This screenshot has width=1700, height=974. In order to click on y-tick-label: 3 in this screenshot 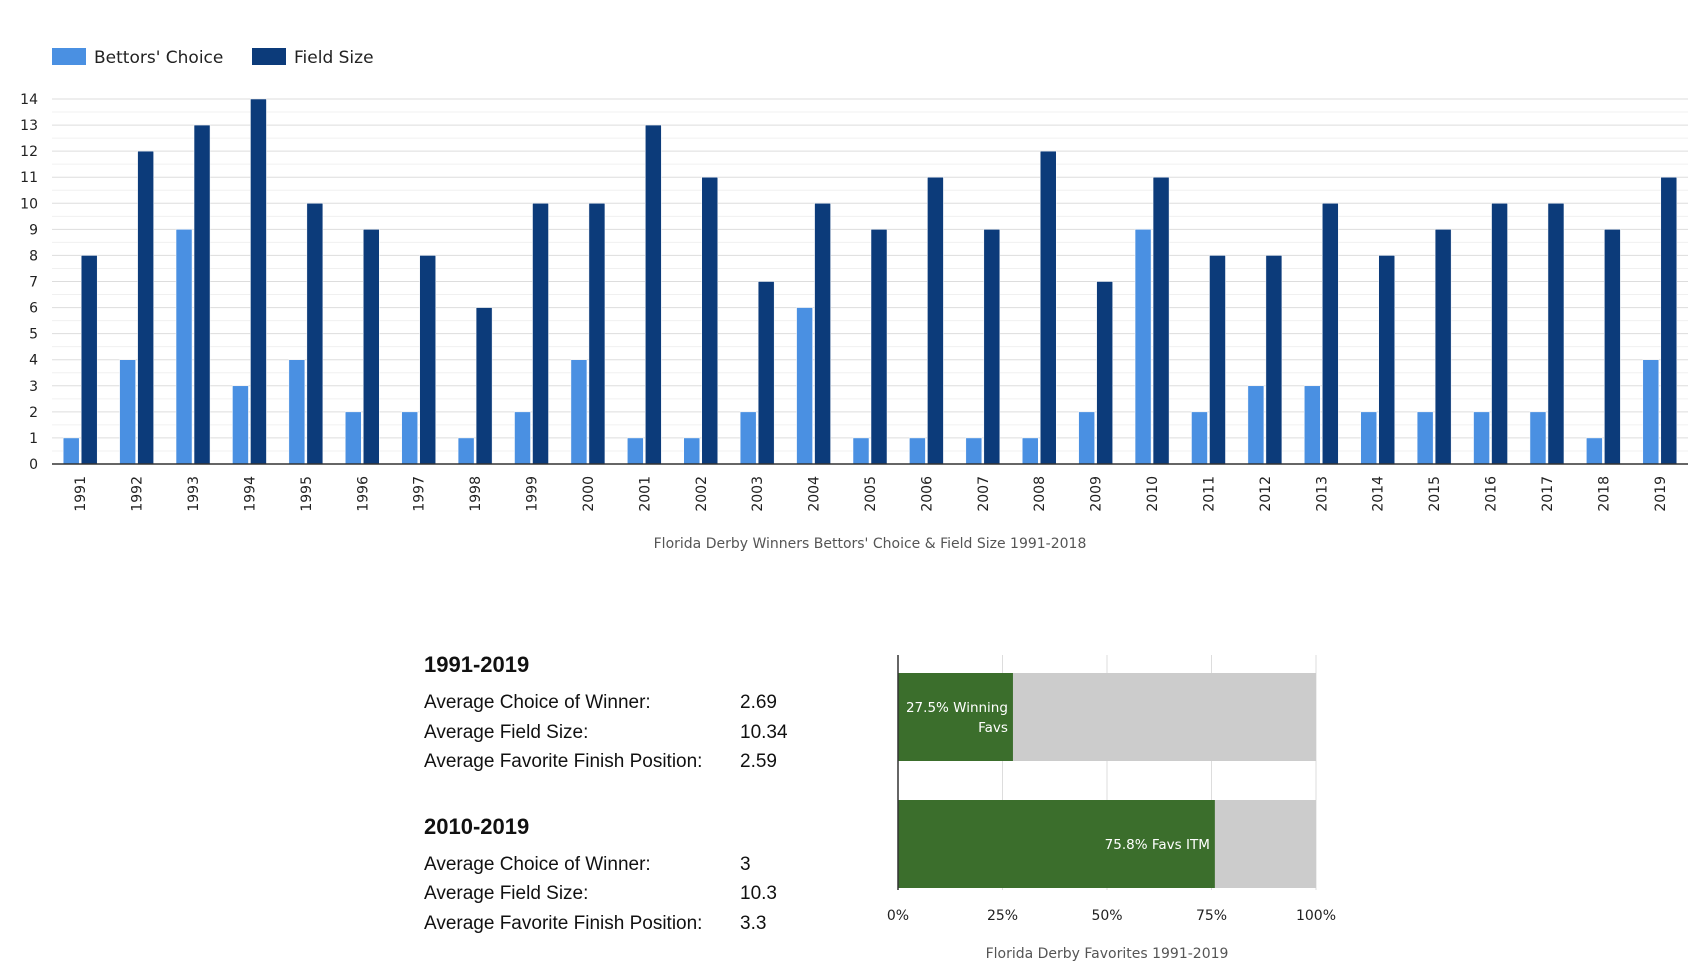, I will do `click(33, 387)`.